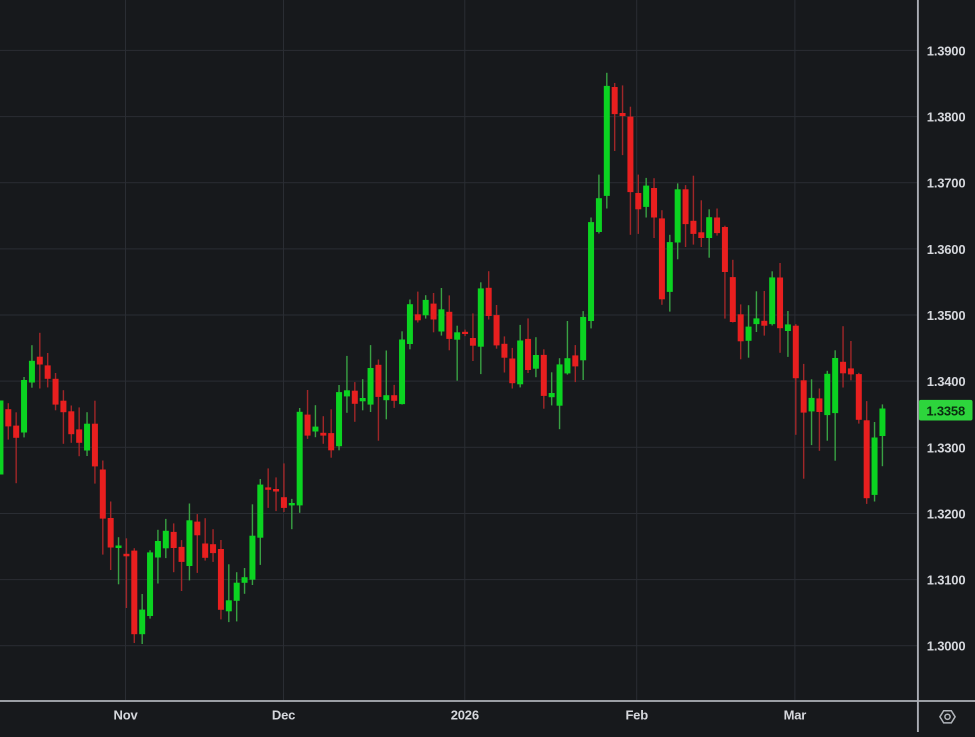 The image size is (975, 737). I want to click on svg-text: 1.3200, so click(946, 514).